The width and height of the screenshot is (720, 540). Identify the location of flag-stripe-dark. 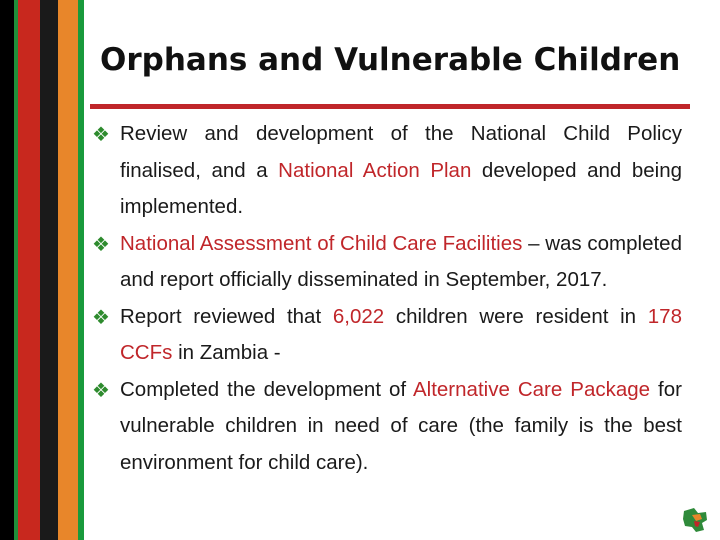
(49, 270).